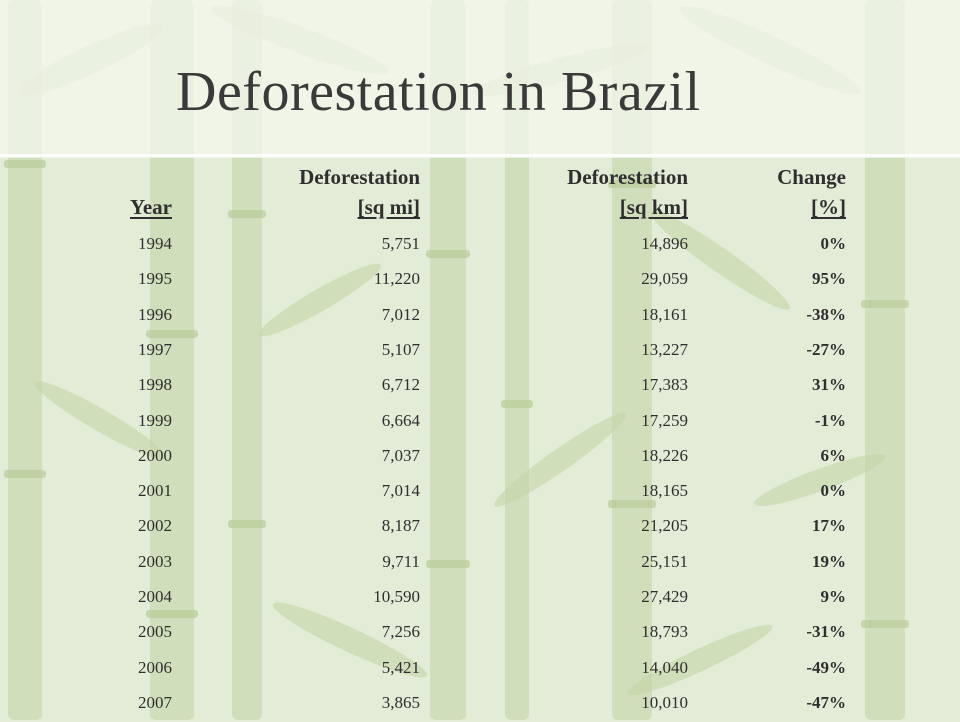 Image resolution: width=960 pixels, height=722 pixels. What do you see at coordinates (811, 192) in the screenshot?
I see `header-change: Change [%]` at bounding box center [811, 192].